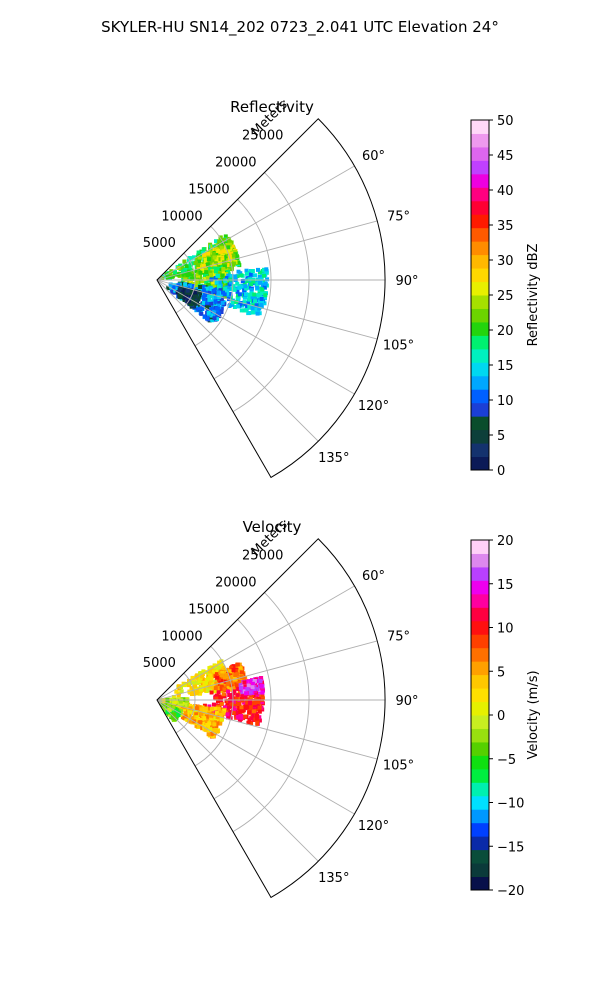  What do you see at coordinates (510, 891) in the screenshot?
I see `colorbar-tick-label: −20` at bounding box center [510, 891].